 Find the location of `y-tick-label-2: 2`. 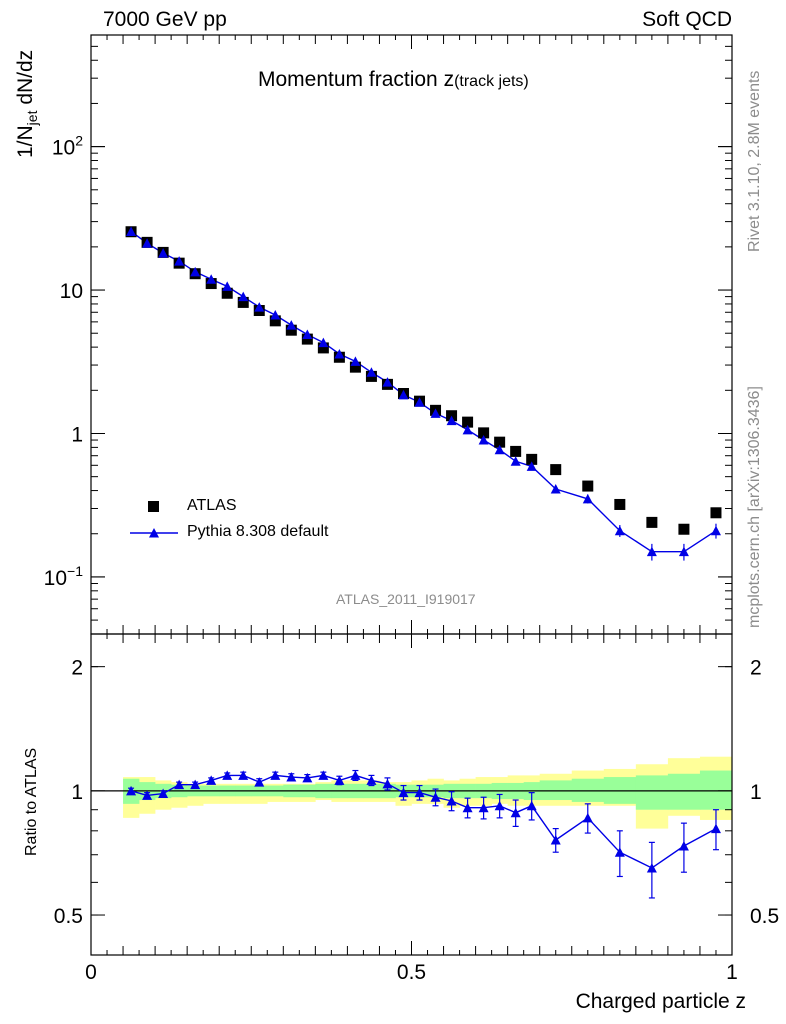

y-tick-label-2: 2 is located at coordinates (77, 668).